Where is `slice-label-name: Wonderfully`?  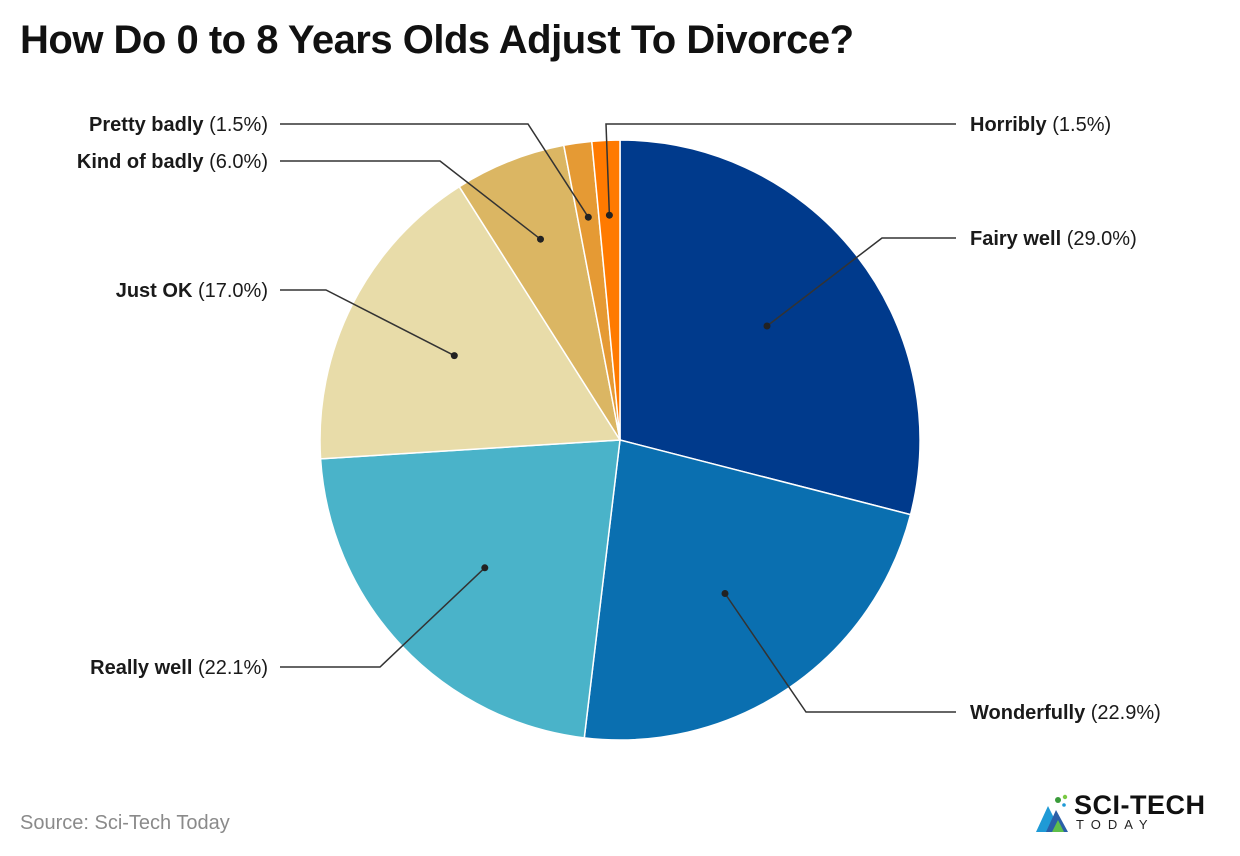
slice-label-name: Wonderfully is located at coordinates (1030, 713).